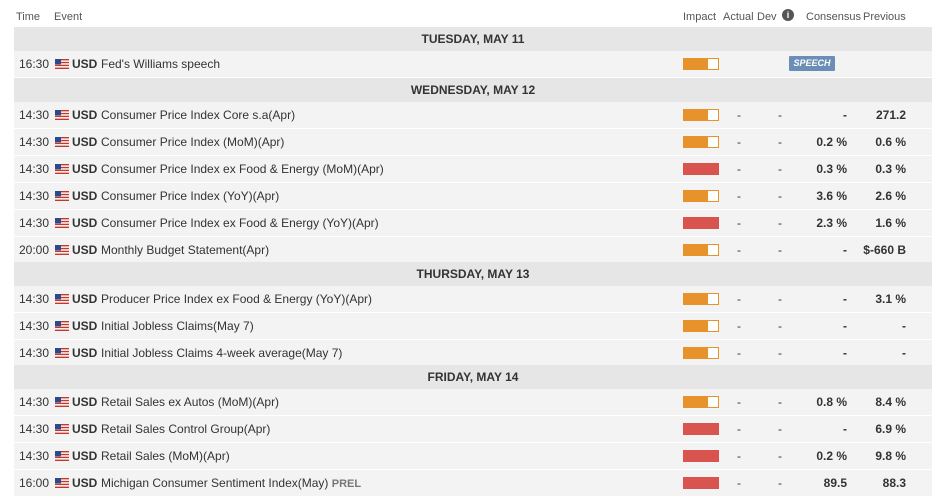 This screenshot has width=941, height=499. Describe the element at coordinates (190, 196) in the screenshot. I see `event-name: Consumer Price Index (YoY)(Apr)` at that location.